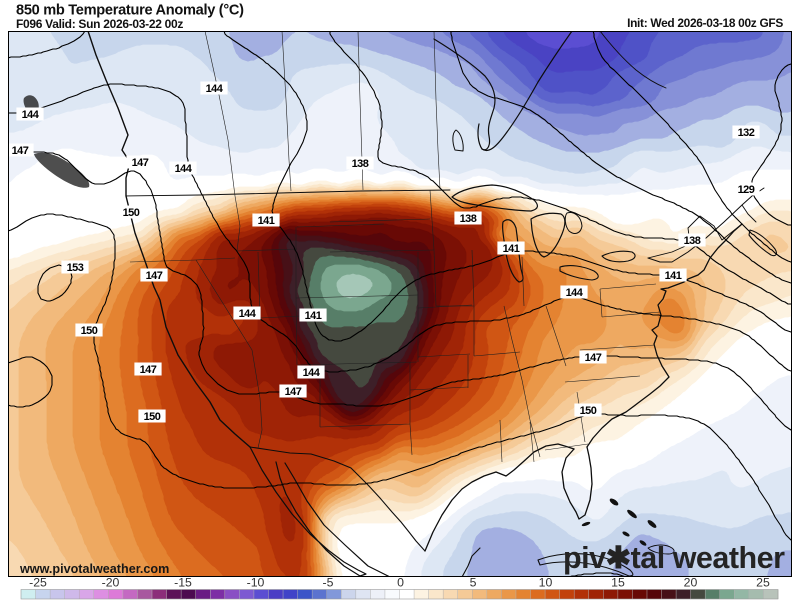  I want to click on svg-text: piv✱tal weather, so click(674, 558).